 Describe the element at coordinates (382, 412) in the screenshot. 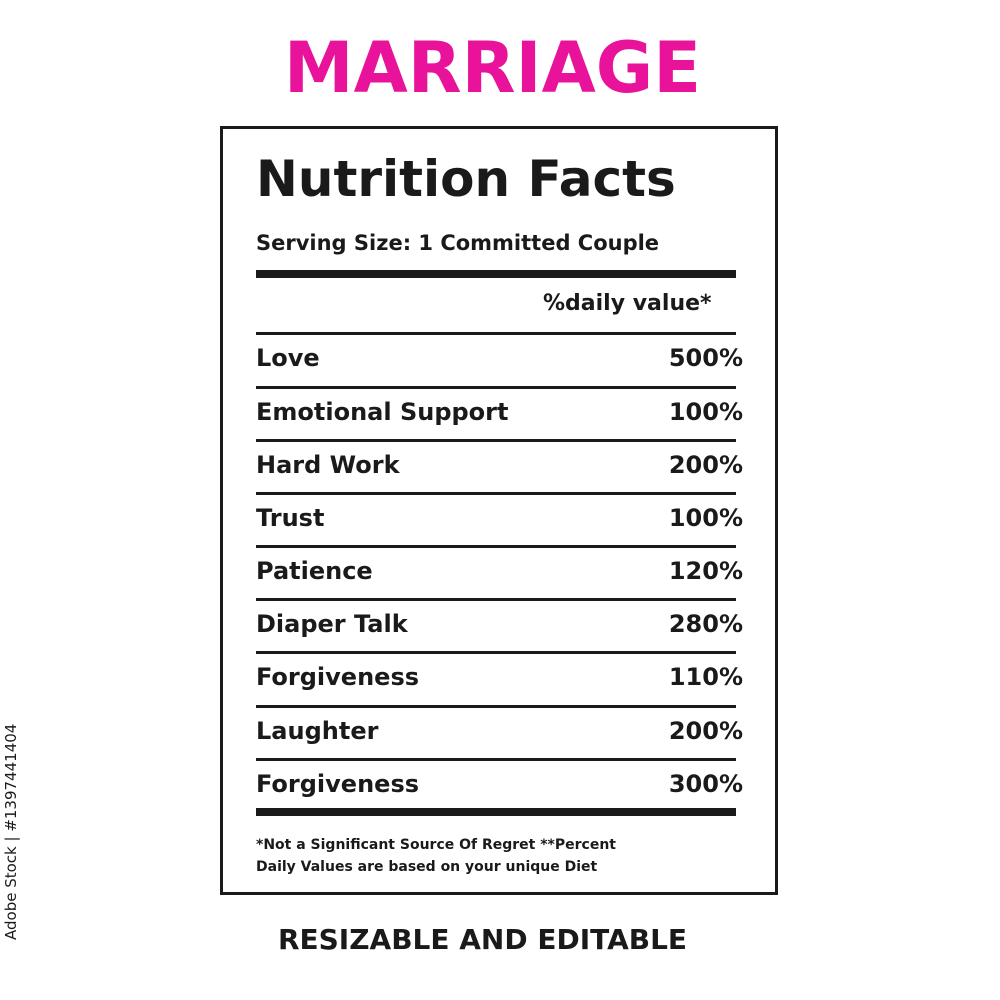

I see `row-name: Emotional Support` at that location.